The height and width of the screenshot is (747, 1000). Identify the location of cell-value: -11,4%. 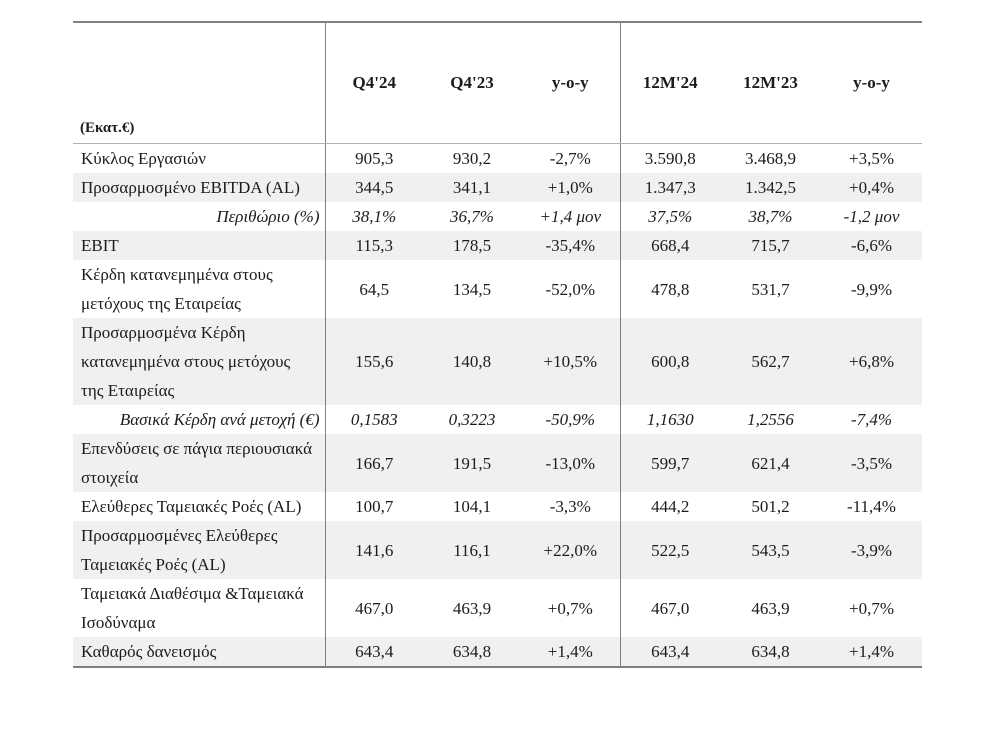
(871, 506).